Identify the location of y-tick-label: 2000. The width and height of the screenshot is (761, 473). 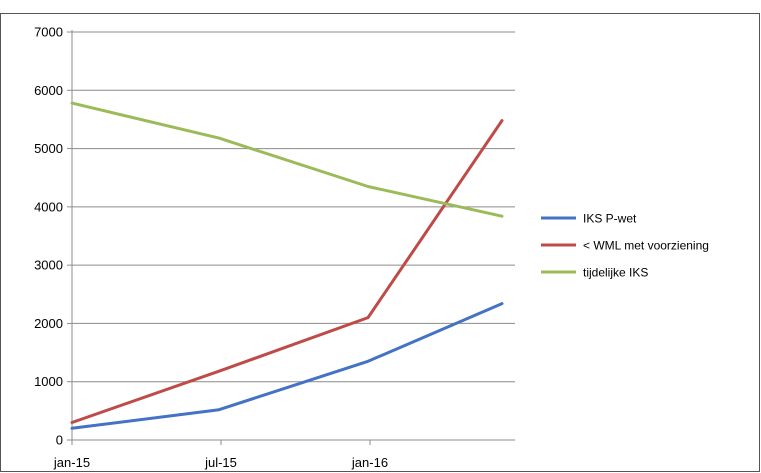
(48, 323).